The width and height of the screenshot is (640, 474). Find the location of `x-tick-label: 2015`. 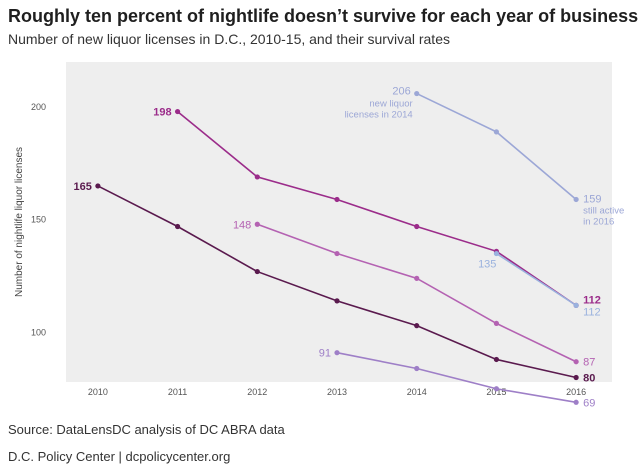

x-tick-label: 2015 is located at coordinates (496, 392).